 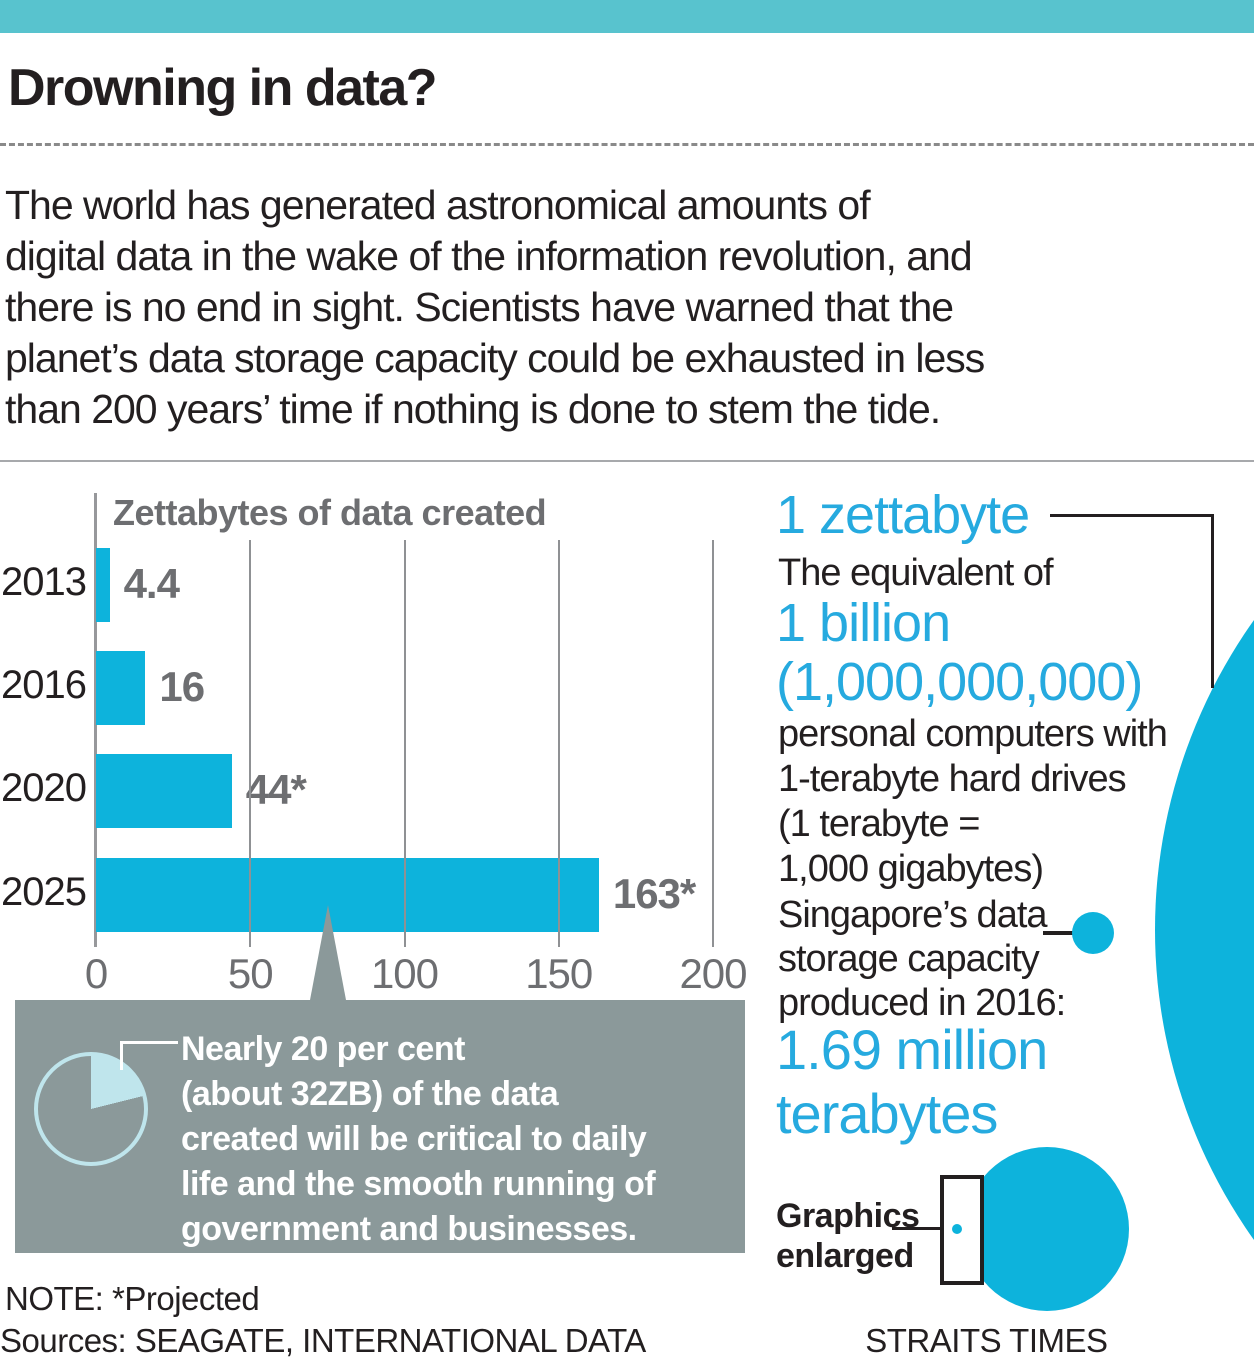 I want to click on x-tick-label: 100, so click(x=404, y=973).